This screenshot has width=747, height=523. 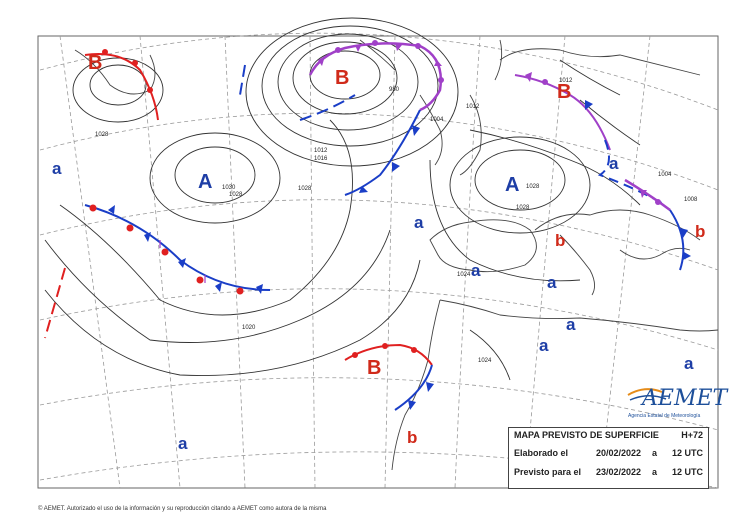 I want to click on low-center-greenland: B, so click(x=95, y=63).